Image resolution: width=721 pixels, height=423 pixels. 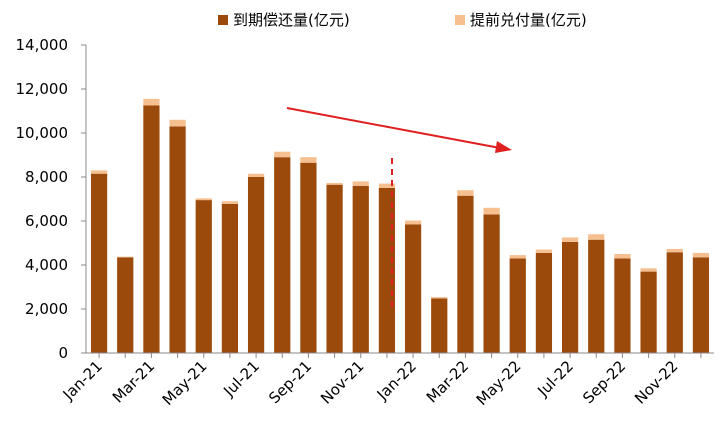 I want to click on trend-arrow-head, so click(x=503, y=147).